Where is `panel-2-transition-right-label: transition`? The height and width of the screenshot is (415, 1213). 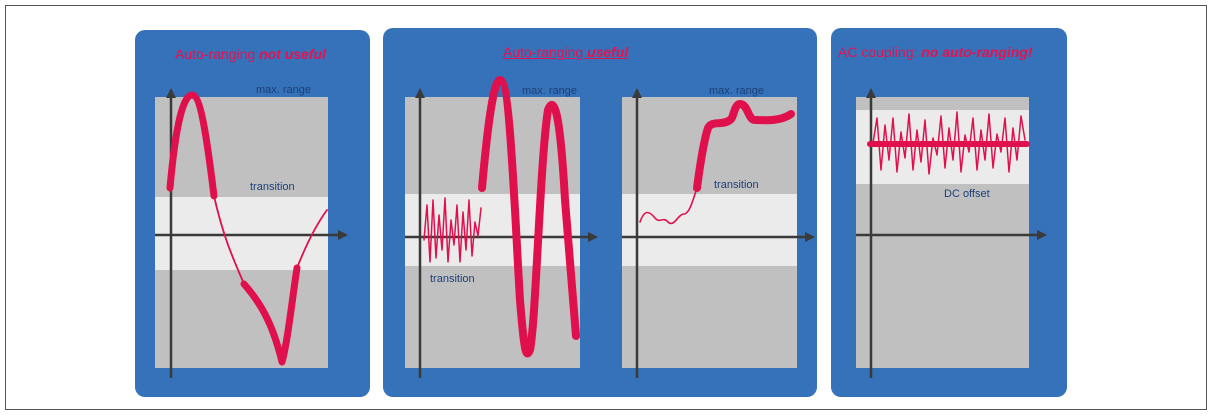
panel-2-transition-right-label: transition is located at coordinates (736, 185).